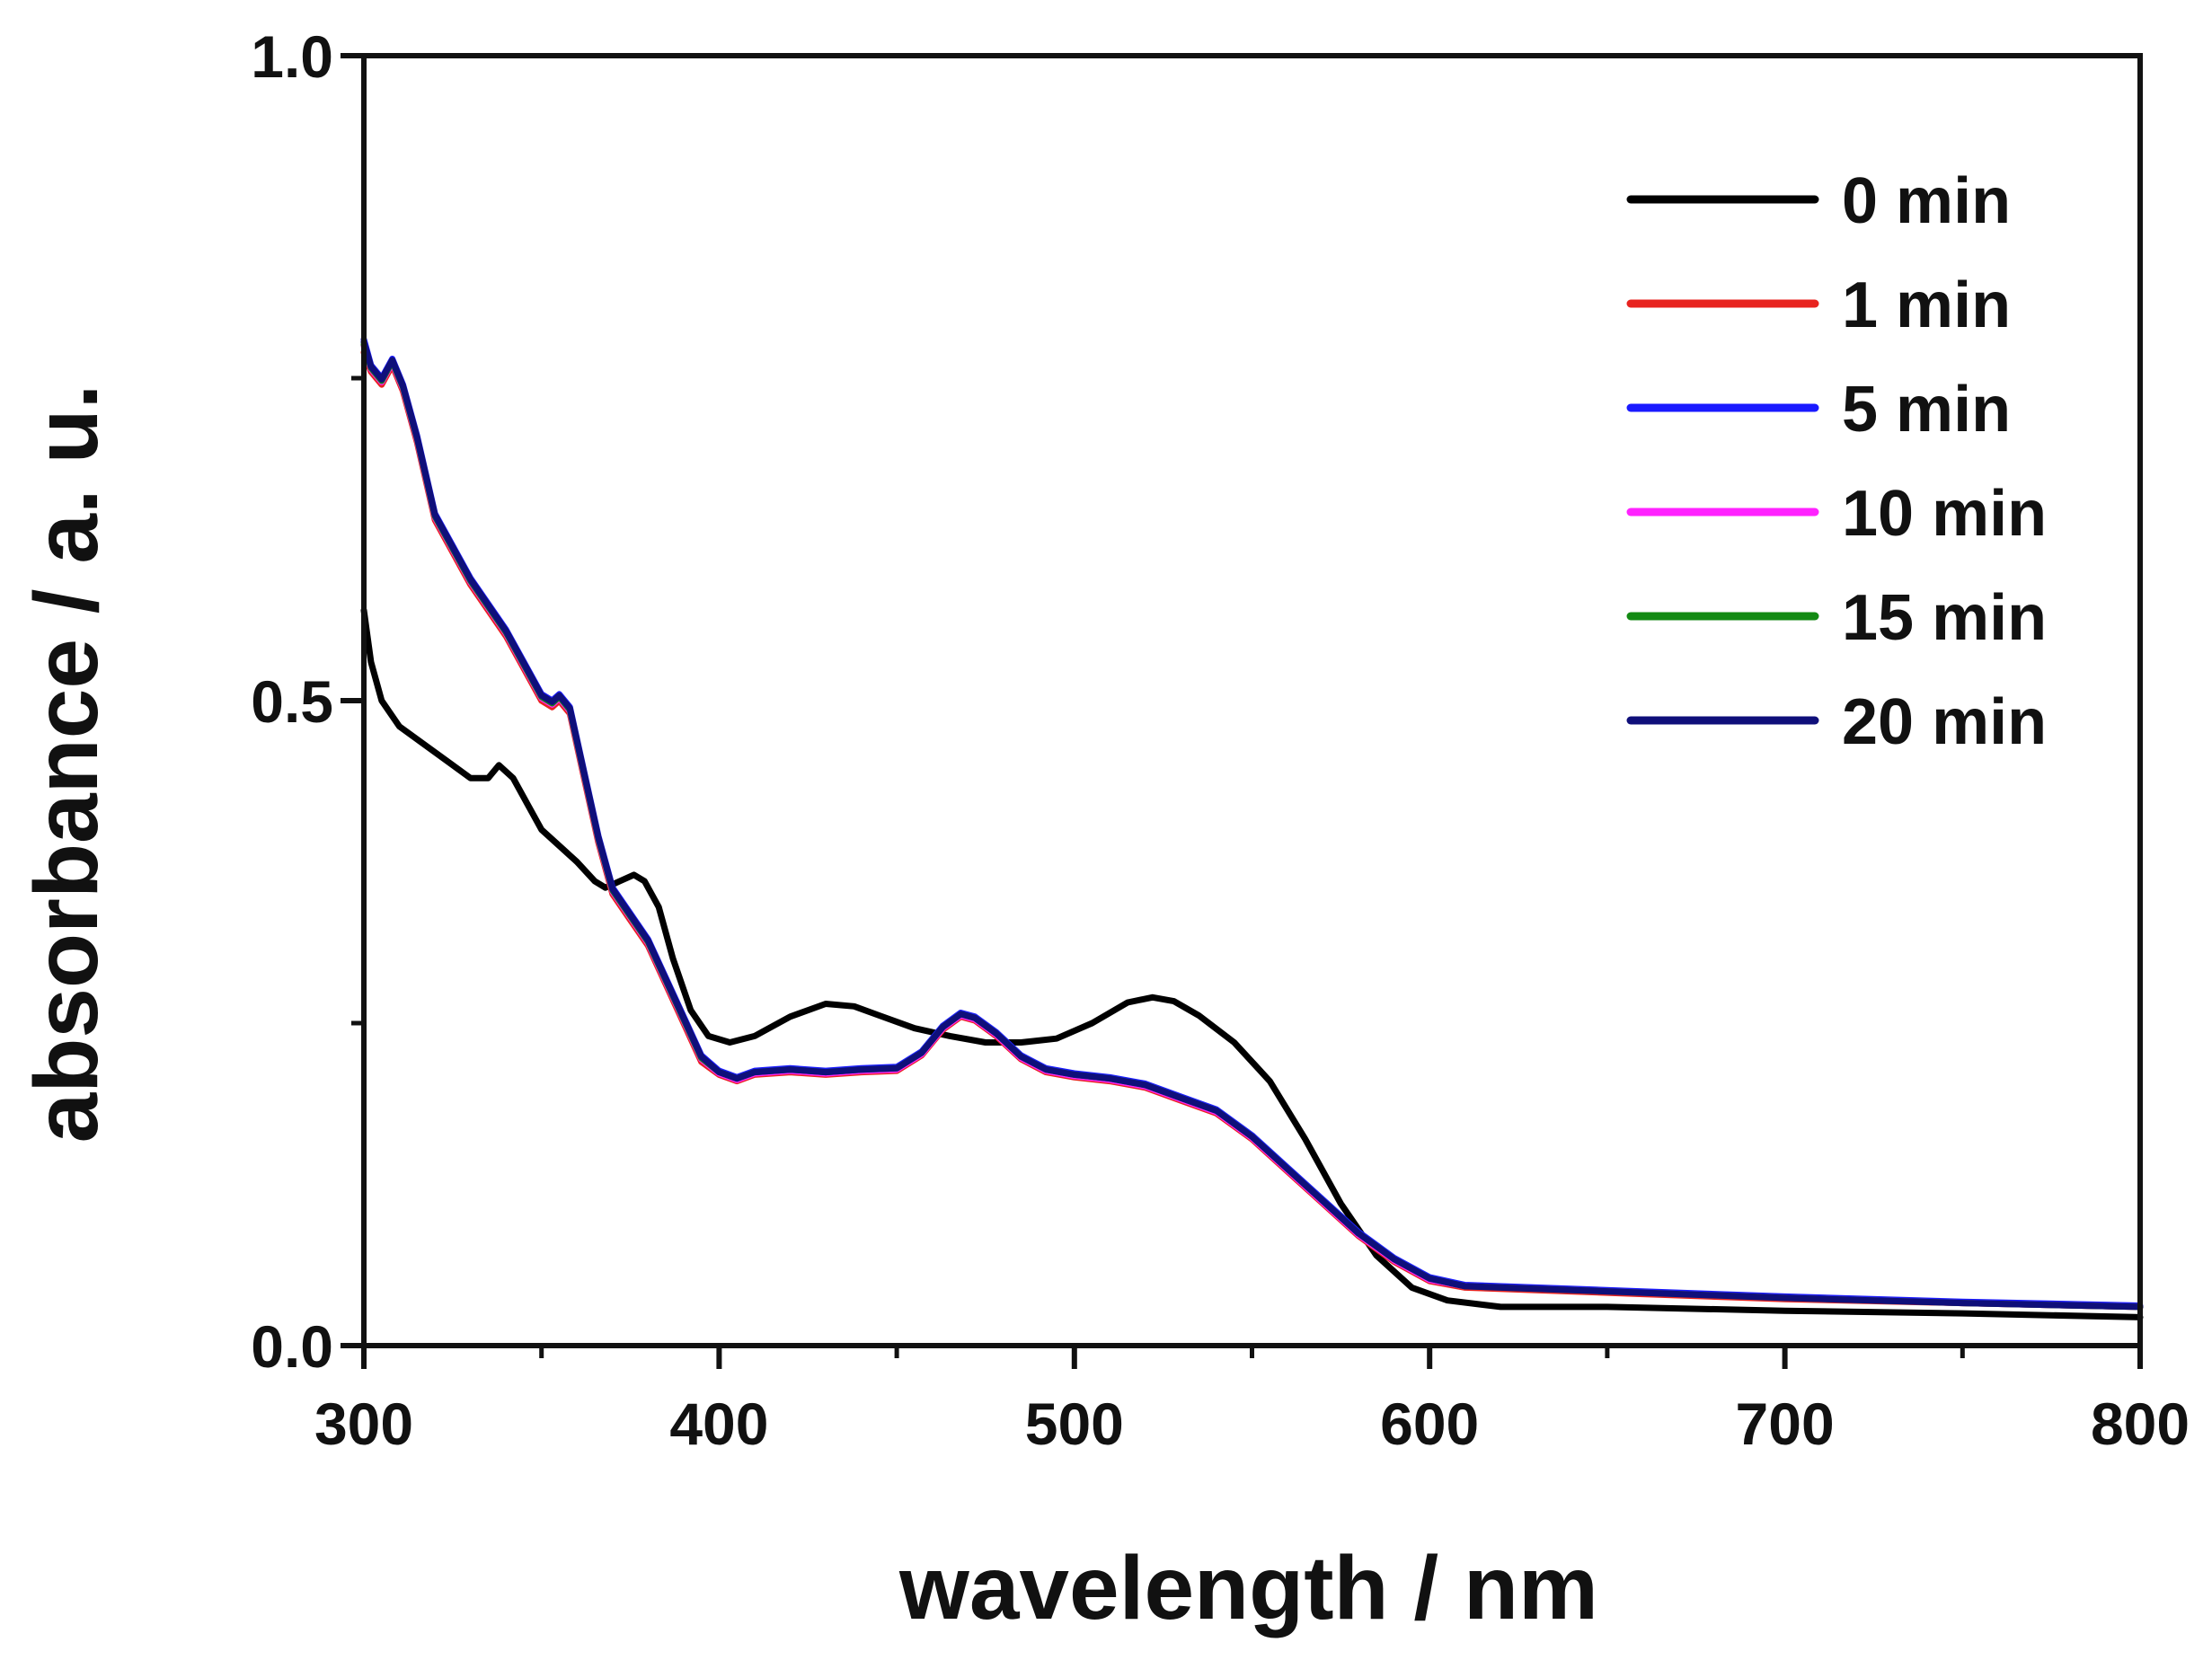 The image size is (2212, 1660). What do you see at coordinates (1926, 410) in the screenshot?
I see `legend-label: 5 min` at bounding box center [1926, 410].